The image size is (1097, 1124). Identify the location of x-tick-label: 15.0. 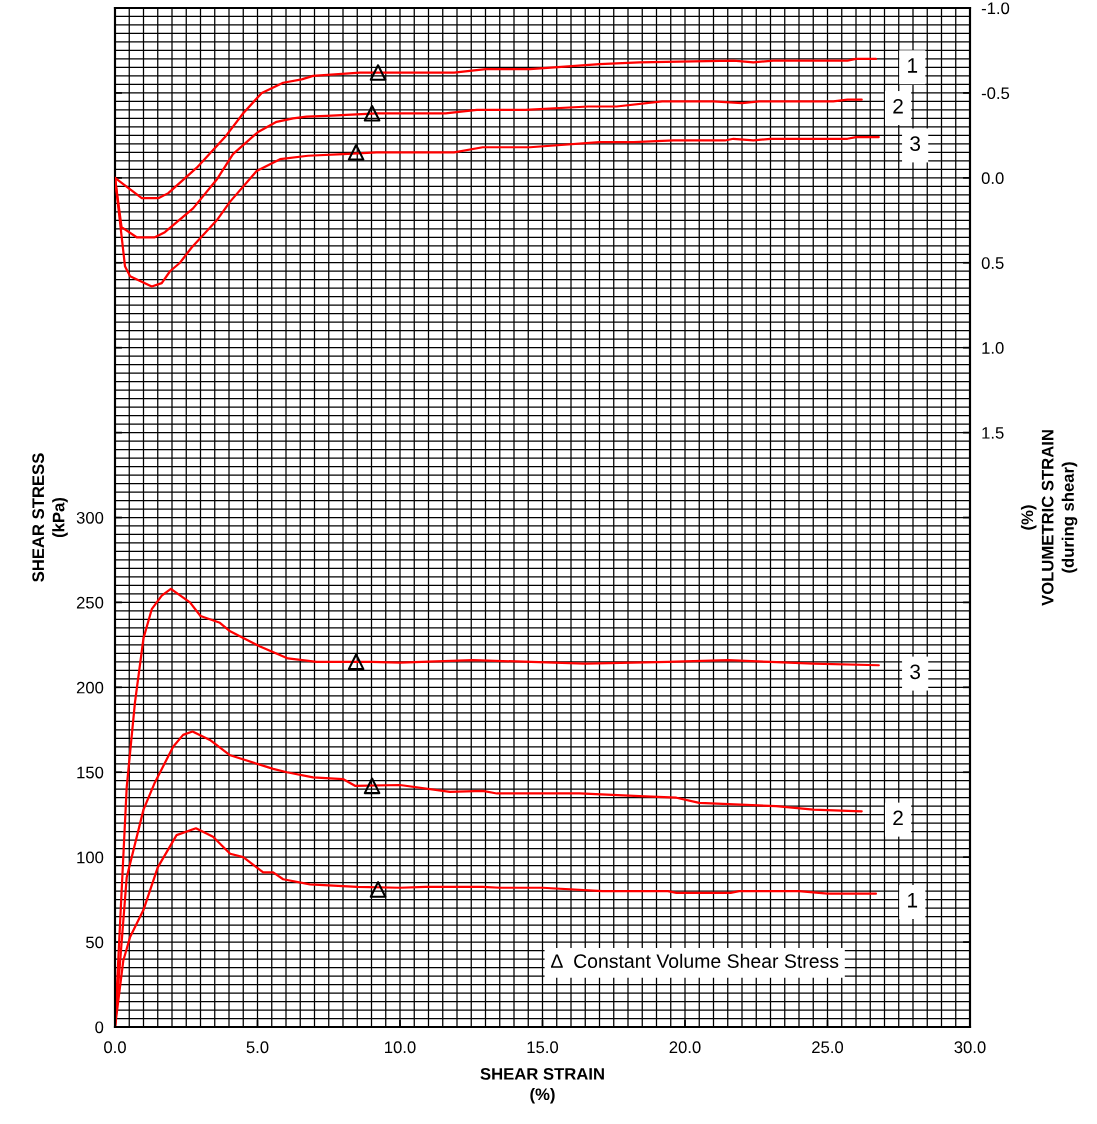
(543, 1047).